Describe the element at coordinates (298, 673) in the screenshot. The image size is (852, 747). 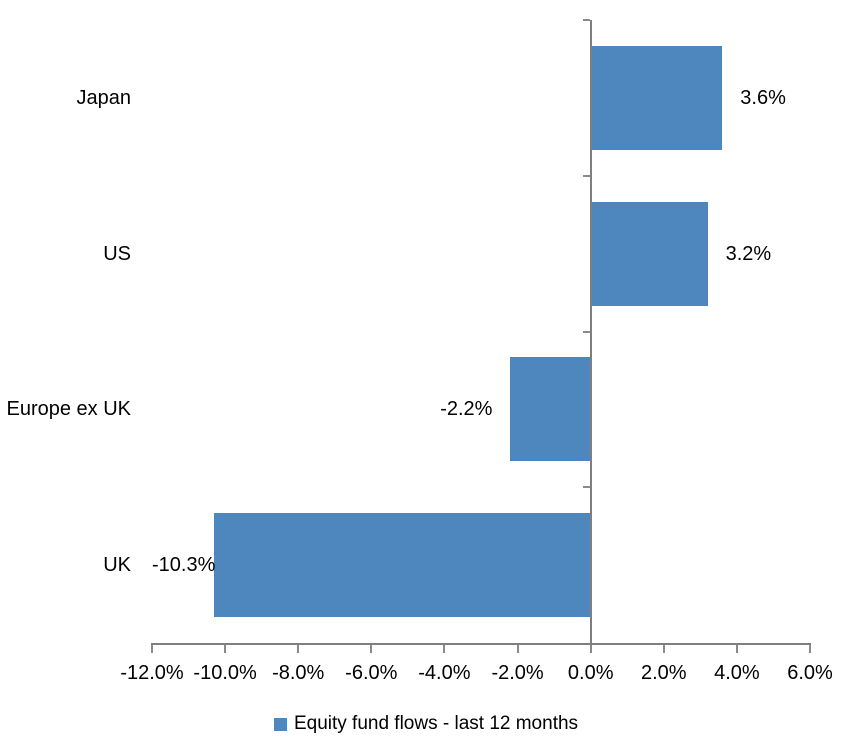
I see `x-axis-tick-label: -8.0%` at that location.